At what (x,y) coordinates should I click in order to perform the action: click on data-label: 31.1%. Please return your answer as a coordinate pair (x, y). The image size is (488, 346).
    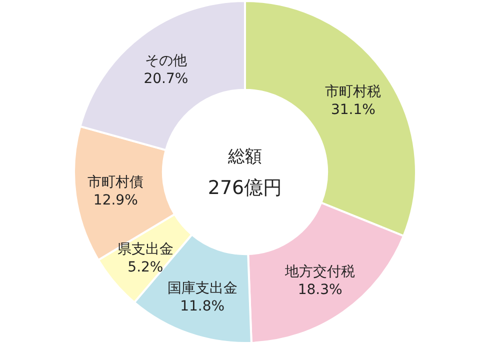
    Looking at the image, I should click on (353, 110).